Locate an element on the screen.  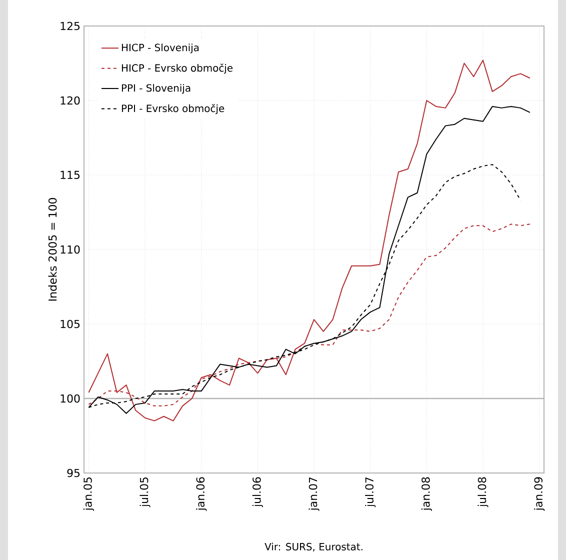
x-tick-label: jul.08 is located at coordinates (483, 492).